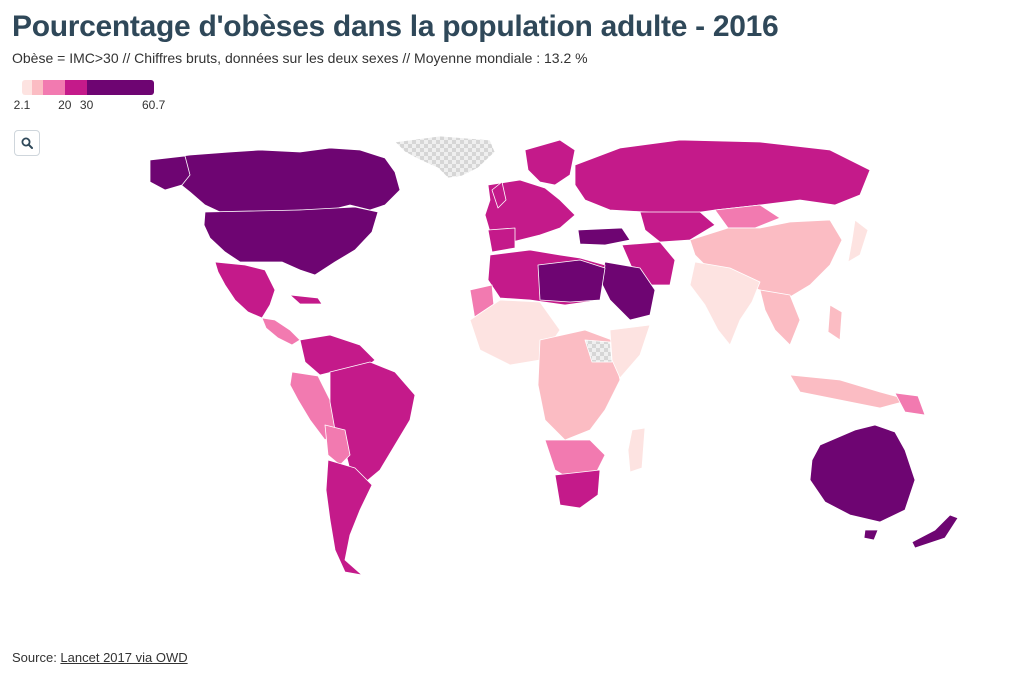 The height and width of the screenshot is (676, 1020). I want to click on country-libya-egypt, so click(571, 281).